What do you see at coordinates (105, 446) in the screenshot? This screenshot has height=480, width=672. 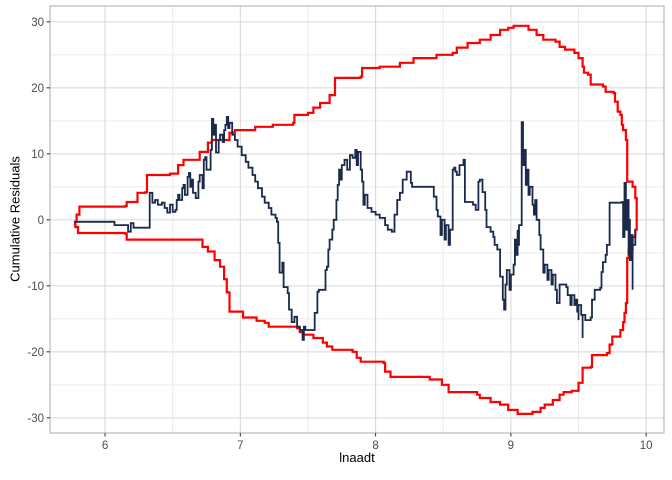 I see `x-tick-label: 6` at bounding box center [105, 446].